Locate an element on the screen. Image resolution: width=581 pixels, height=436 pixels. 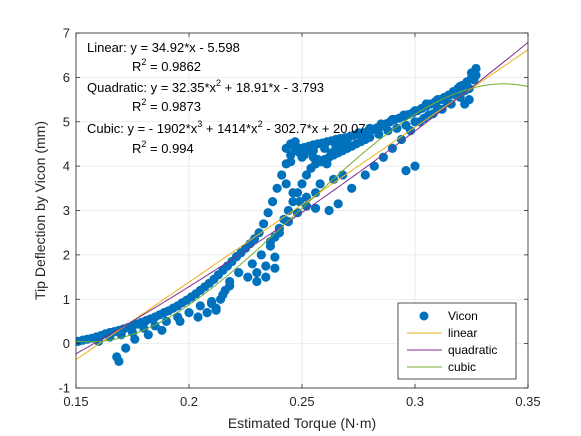
y-tick-label: 5 is located at coordinates (66, 121).